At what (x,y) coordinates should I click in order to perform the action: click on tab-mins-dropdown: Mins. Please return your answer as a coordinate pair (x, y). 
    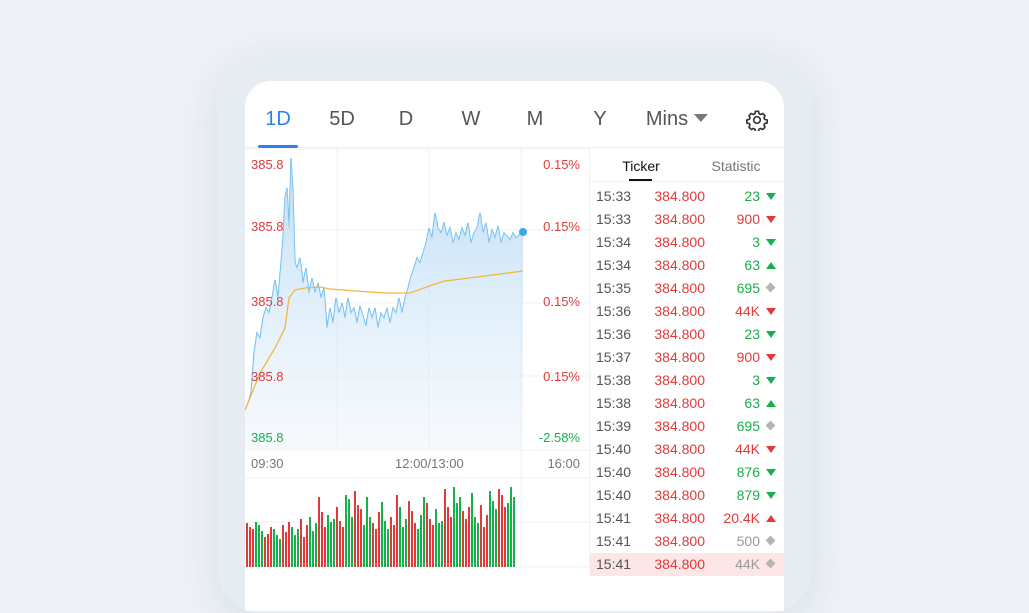
    Looking at the image, I should click on (677, 119).